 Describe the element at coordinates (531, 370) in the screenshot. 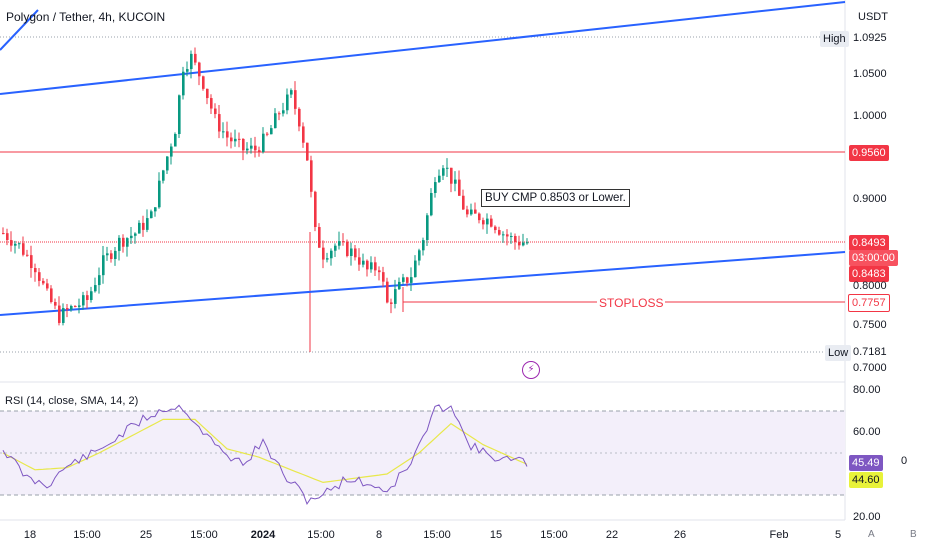

I see `lightning-icon: ⚡` at that location.